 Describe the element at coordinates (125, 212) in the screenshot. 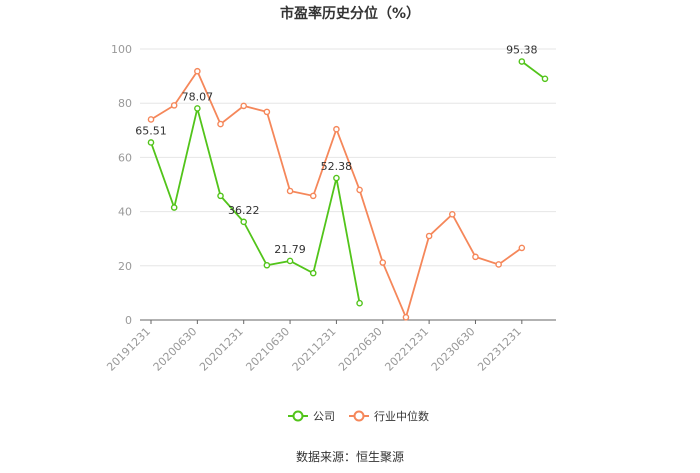

I see `y-tick-label: 40` at that location.